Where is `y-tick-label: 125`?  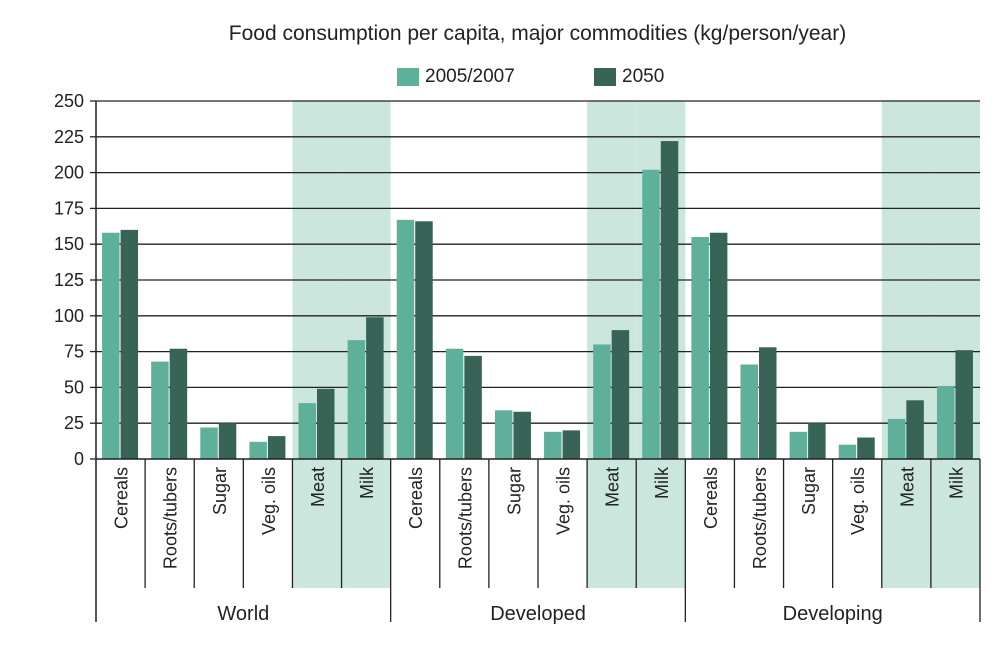 y-tick-label: 125 is located at coordinates (69, 280).